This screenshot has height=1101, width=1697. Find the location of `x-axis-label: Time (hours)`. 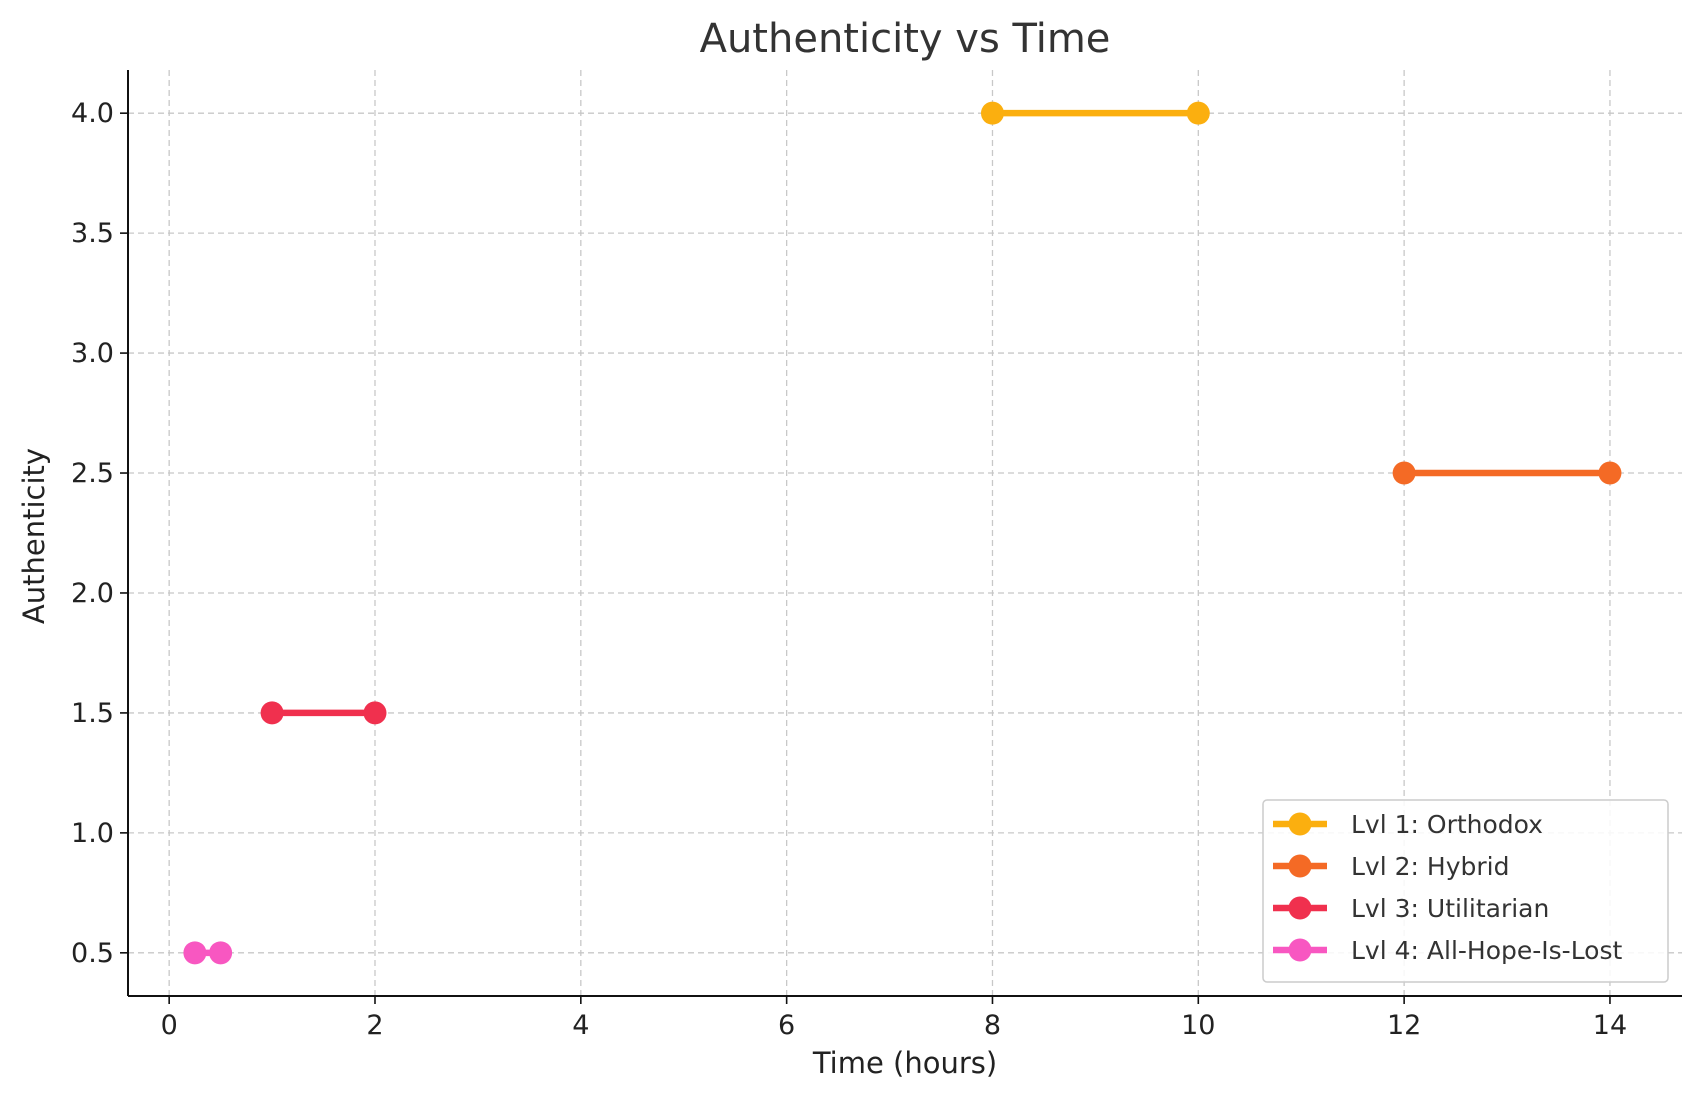

x-axis-label: Time (hours) is located at coordinates (904, 1063).